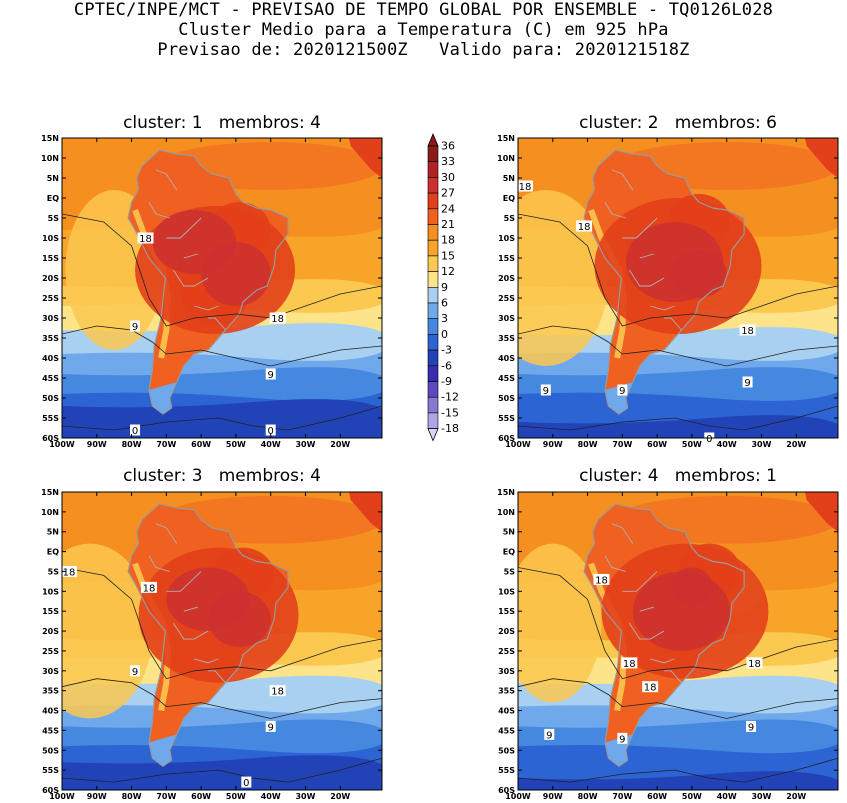 This screenshot has width=847, height=803. What do you see at coordinates (509, 552) in the screenshot?
I see `lat-tick-label: EQ` at bounding box center [509, 552].